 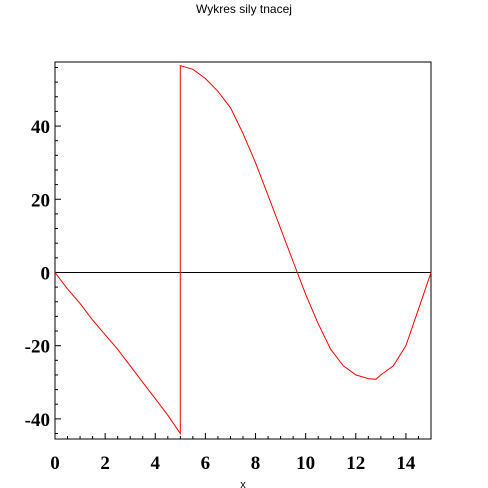 What do you see at coordinates (37, 274) in the screenshot?
I see `y-tick-labels: -40 -20 0 20 40` at bounding box center [37, 274].